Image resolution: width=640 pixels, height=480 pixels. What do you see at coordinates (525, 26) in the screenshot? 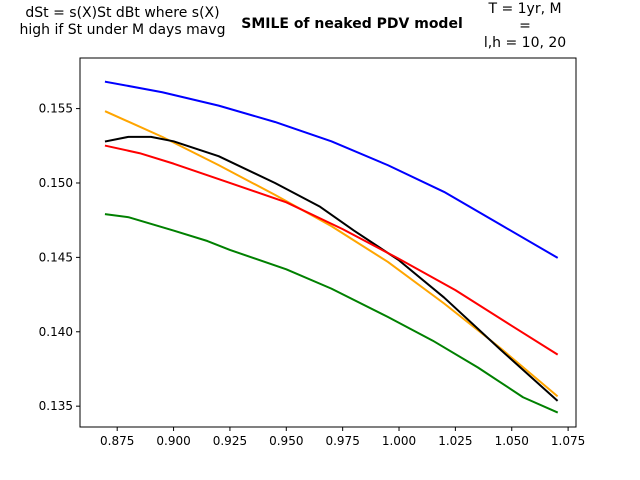
I see `chart-title-right: T = 1yr, M = l,h = 10, 20` at bounding box center [525, 26].